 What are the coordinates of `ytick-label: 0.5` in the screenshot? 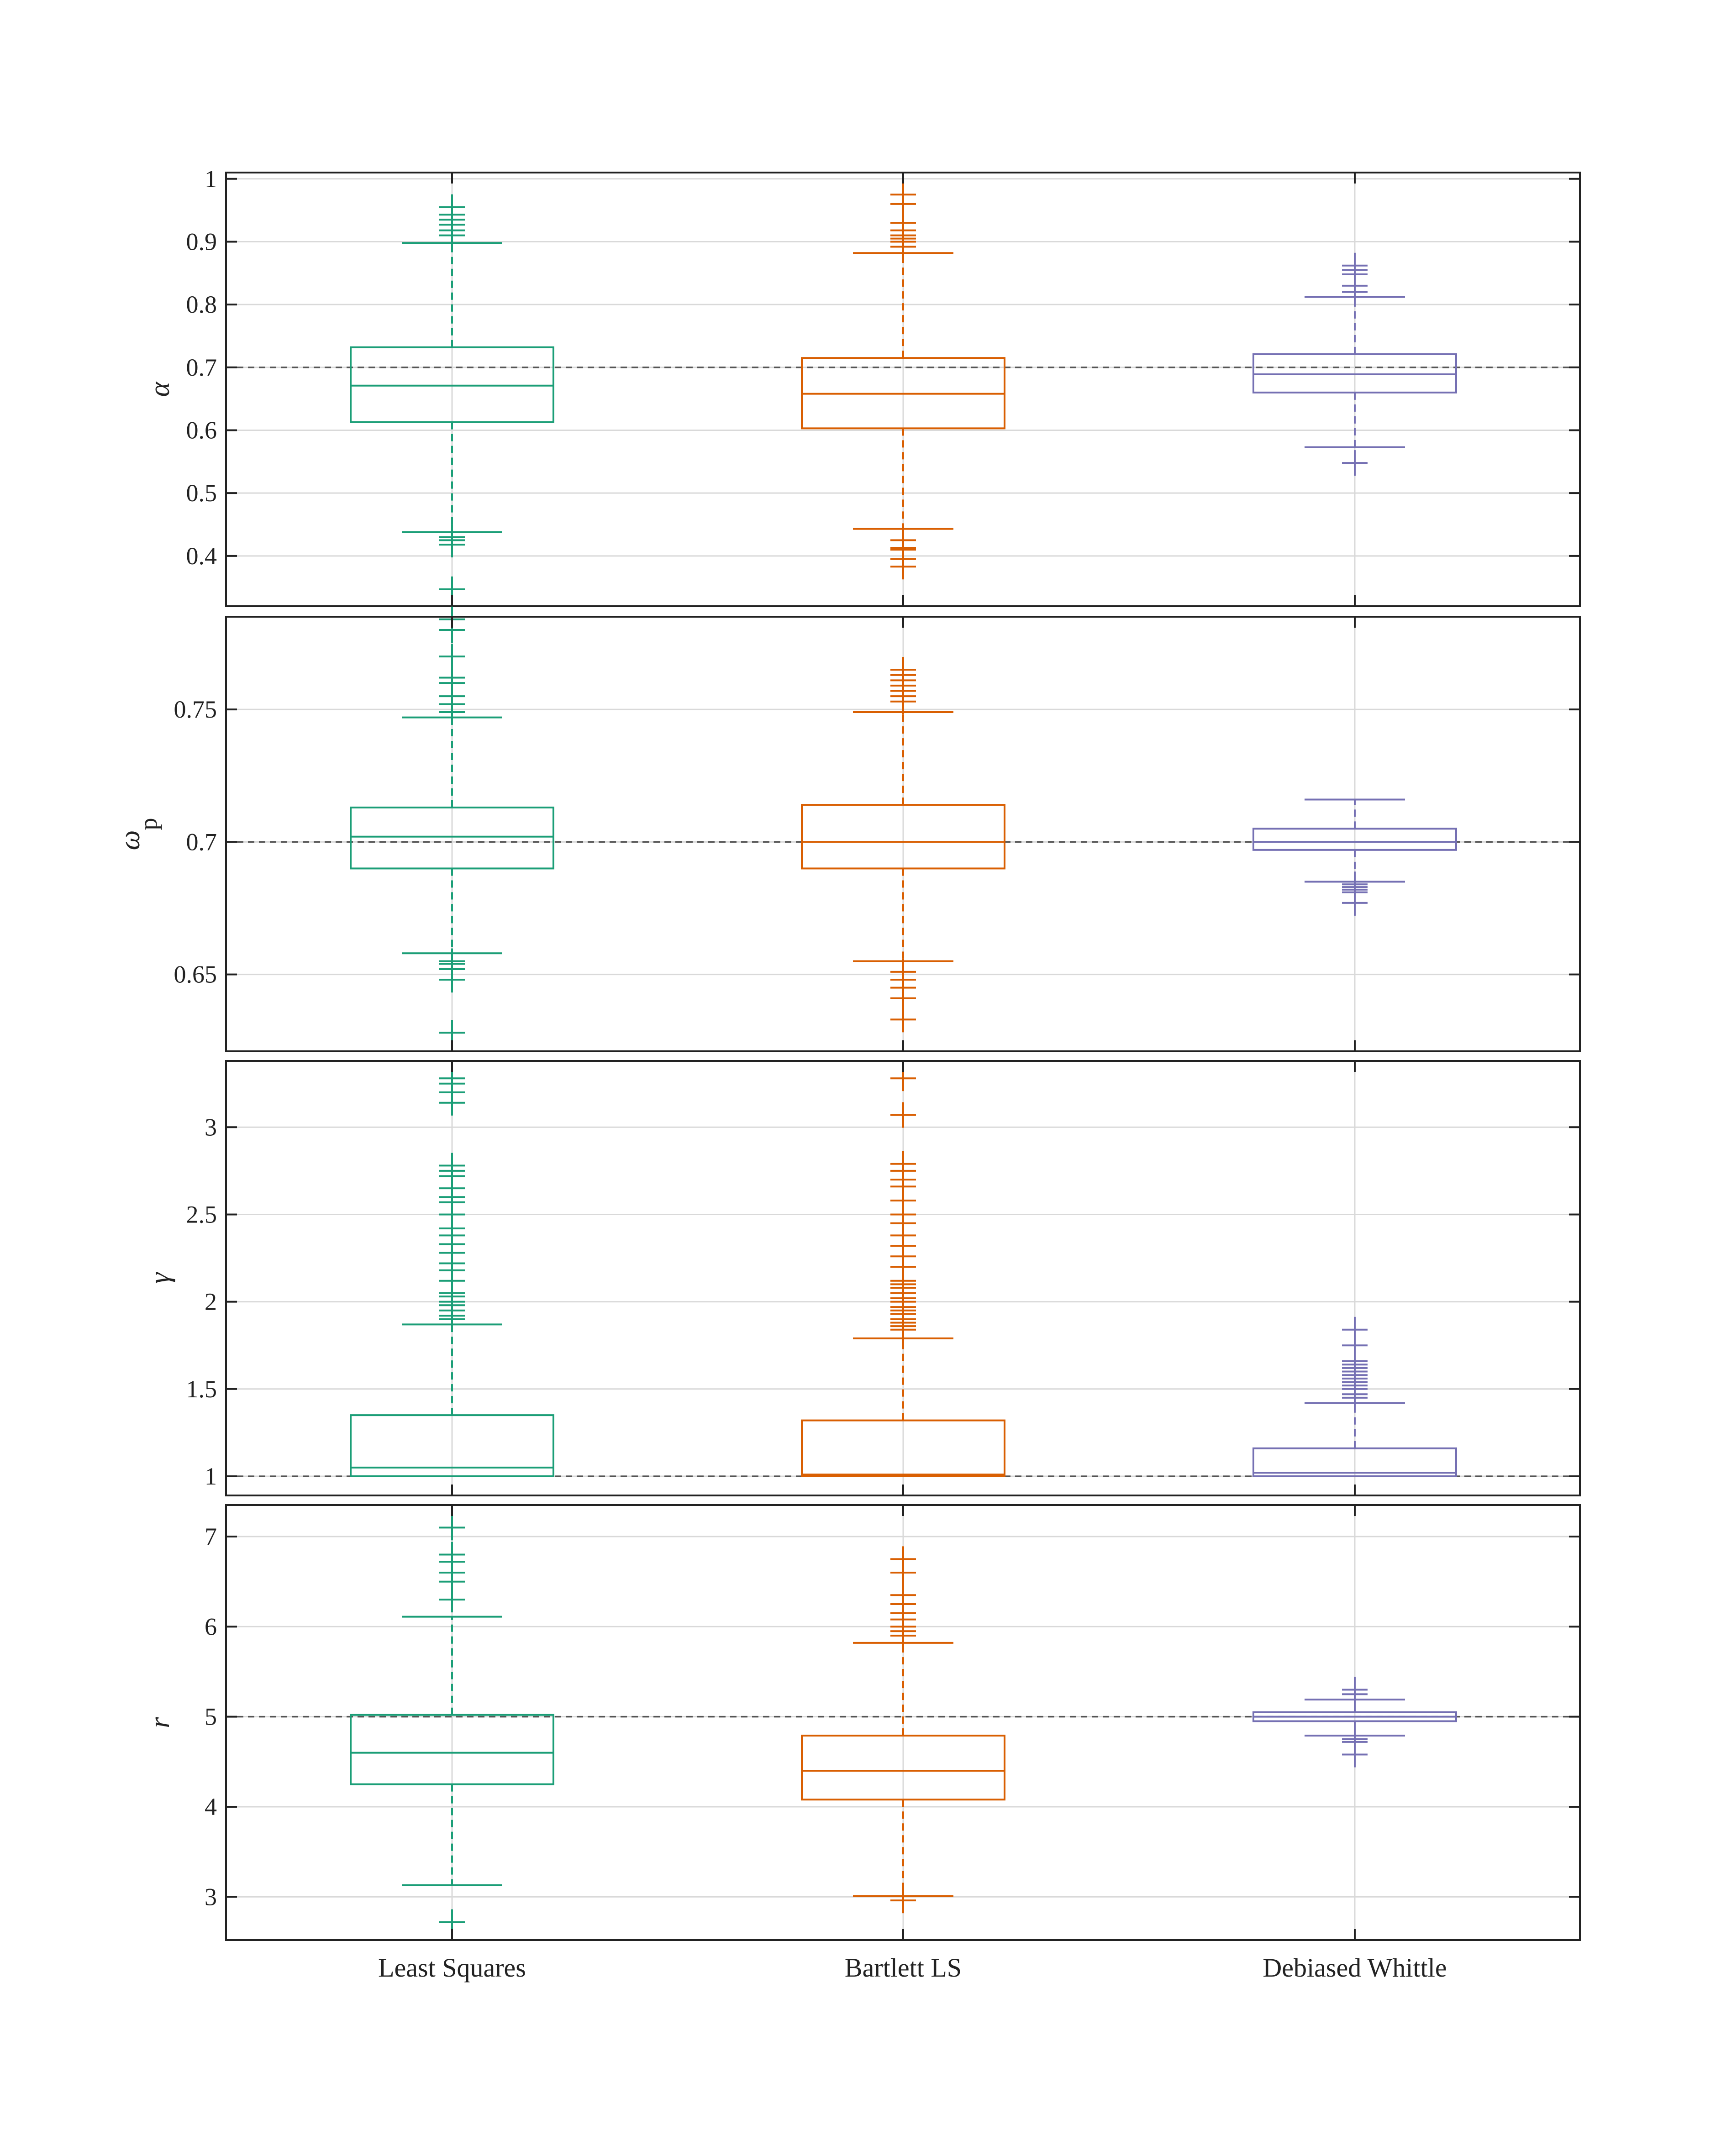 It's located at (202, 493).